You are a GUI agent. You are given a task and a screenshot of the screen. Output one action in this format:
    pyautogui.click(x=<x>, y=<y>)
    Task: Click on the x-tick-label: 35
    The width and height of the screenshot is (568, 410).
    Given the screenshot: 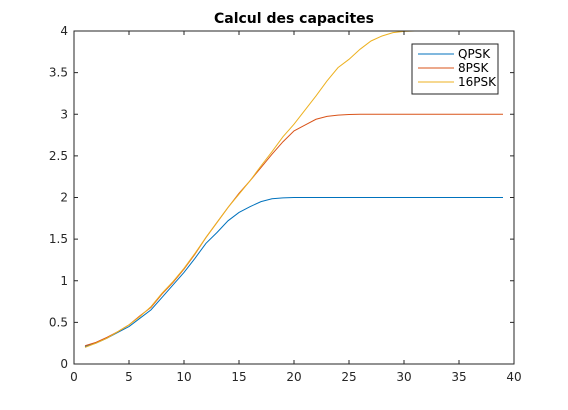 What is the action you would take?
    pyautogui.click(x=458, y=377)
    